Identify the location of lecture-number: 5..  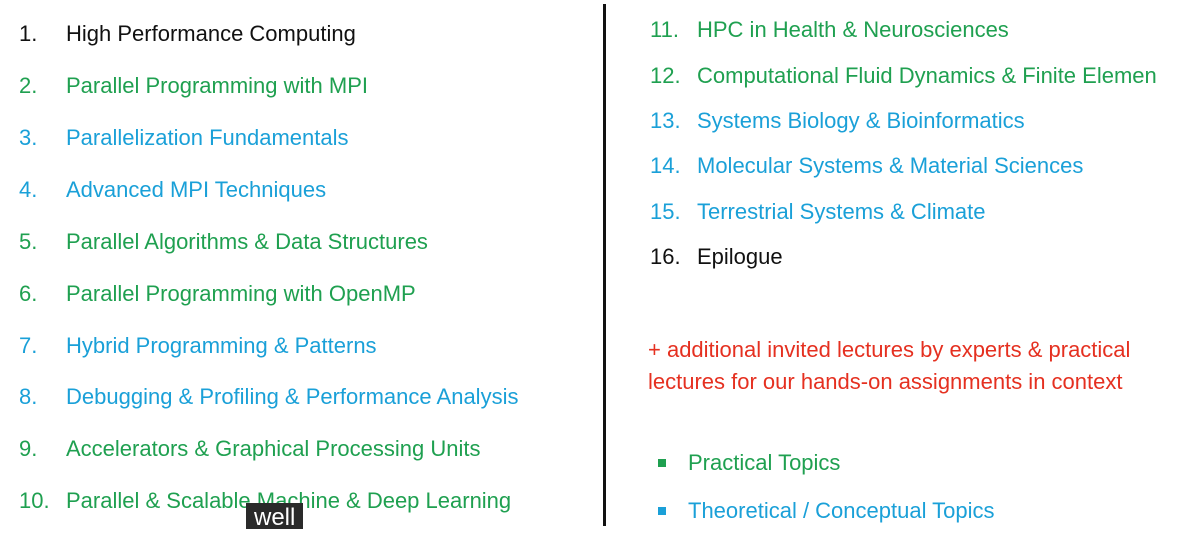
(28, 241).